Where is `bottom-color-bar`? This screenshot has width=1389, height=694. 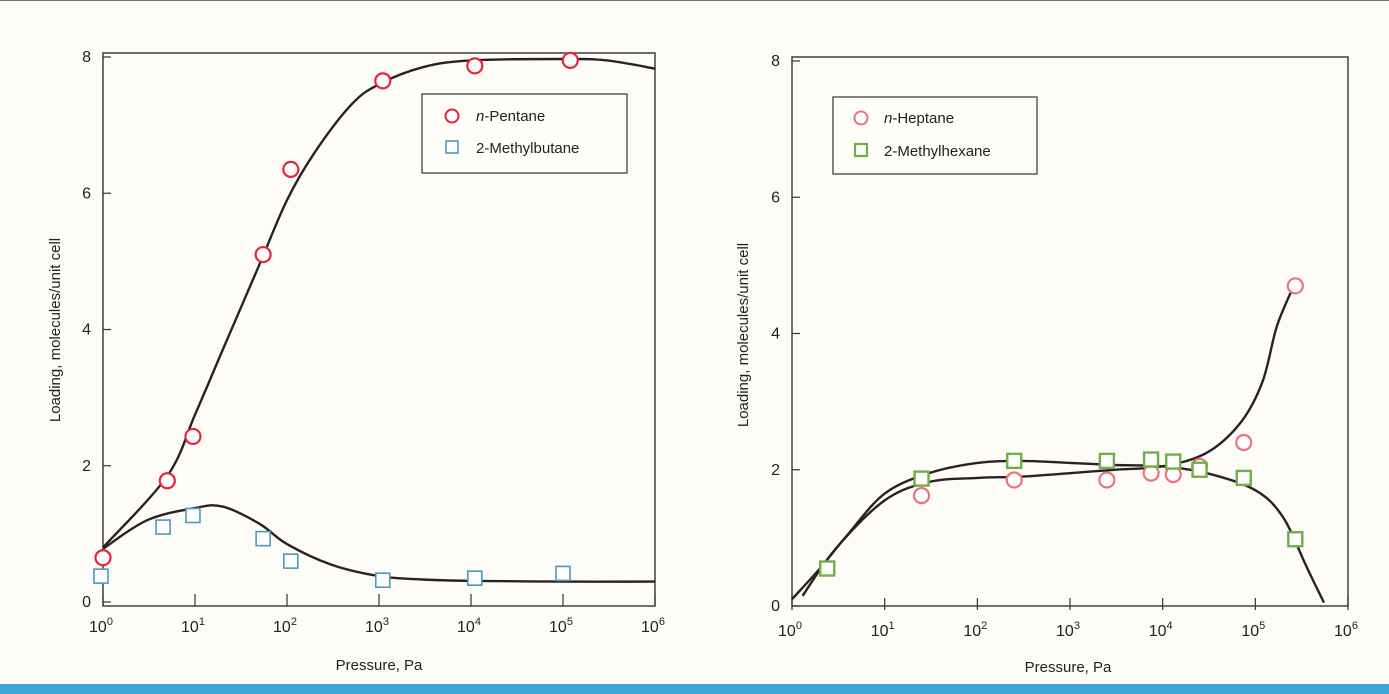
bottom-color-bar is located at coordinates (694, 689).